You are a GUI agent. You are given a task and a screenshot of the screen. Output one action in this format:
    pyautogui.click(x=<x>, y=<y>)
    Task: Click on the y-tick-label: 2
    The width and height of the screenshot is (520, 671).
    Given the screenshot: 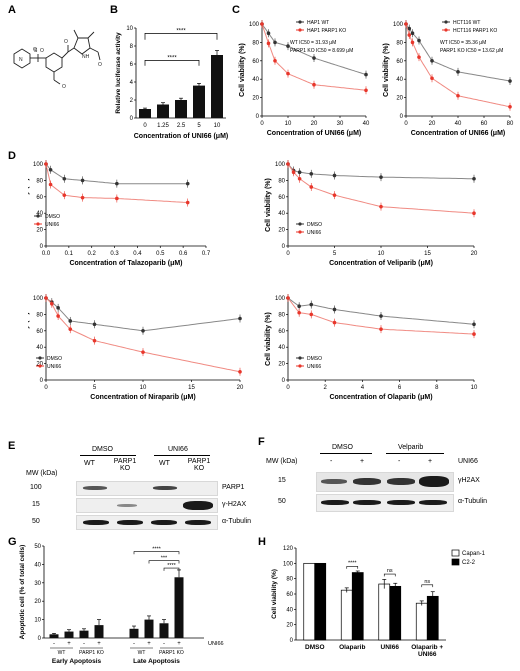 What is the action you would take?
    pyautogui.click(x=132, y=101)
    